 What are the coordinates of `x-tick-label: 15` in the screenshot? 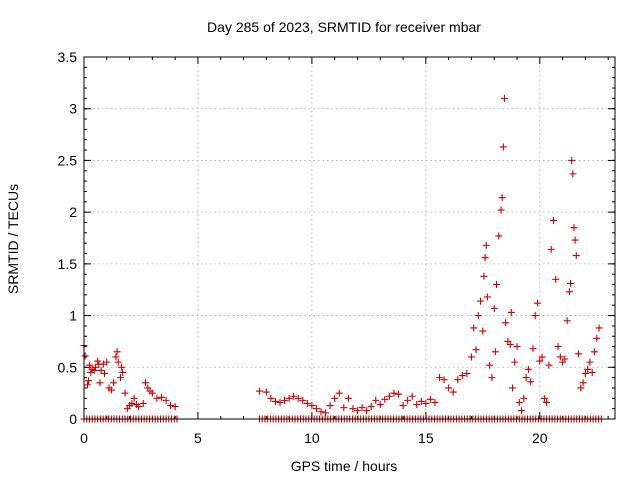 It's located at (426, 438).